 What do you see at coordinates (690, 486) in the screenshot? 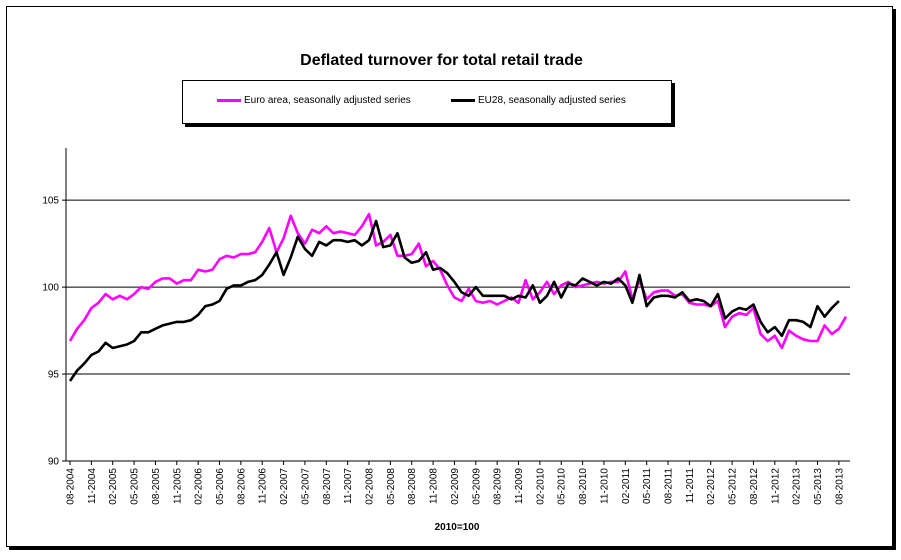
I see `x-tick-label-11-2011: 11-2011` at bounding box center [690, 486].